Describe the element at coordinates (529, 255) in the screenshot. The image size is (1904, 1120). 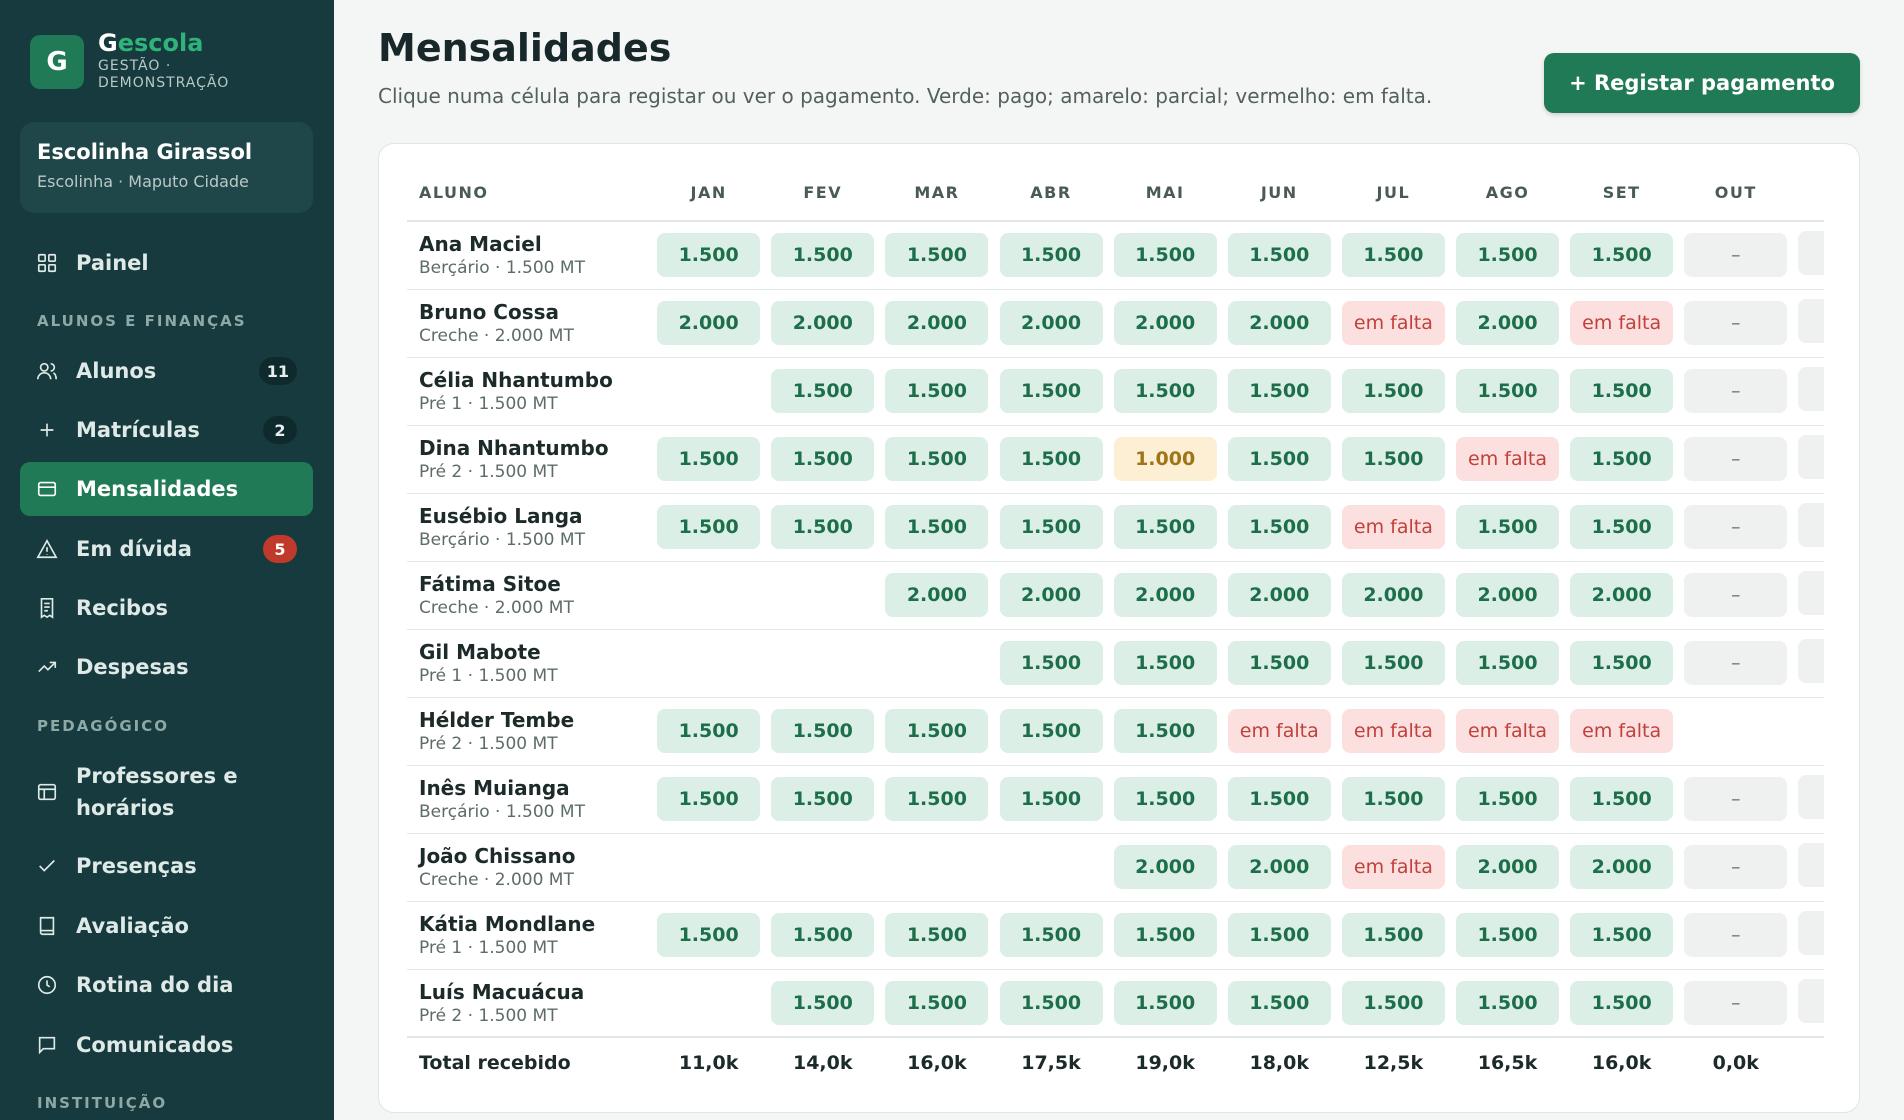
I see `student-cell: Ana Maciel Berçário · 1.500 MT` at that location.